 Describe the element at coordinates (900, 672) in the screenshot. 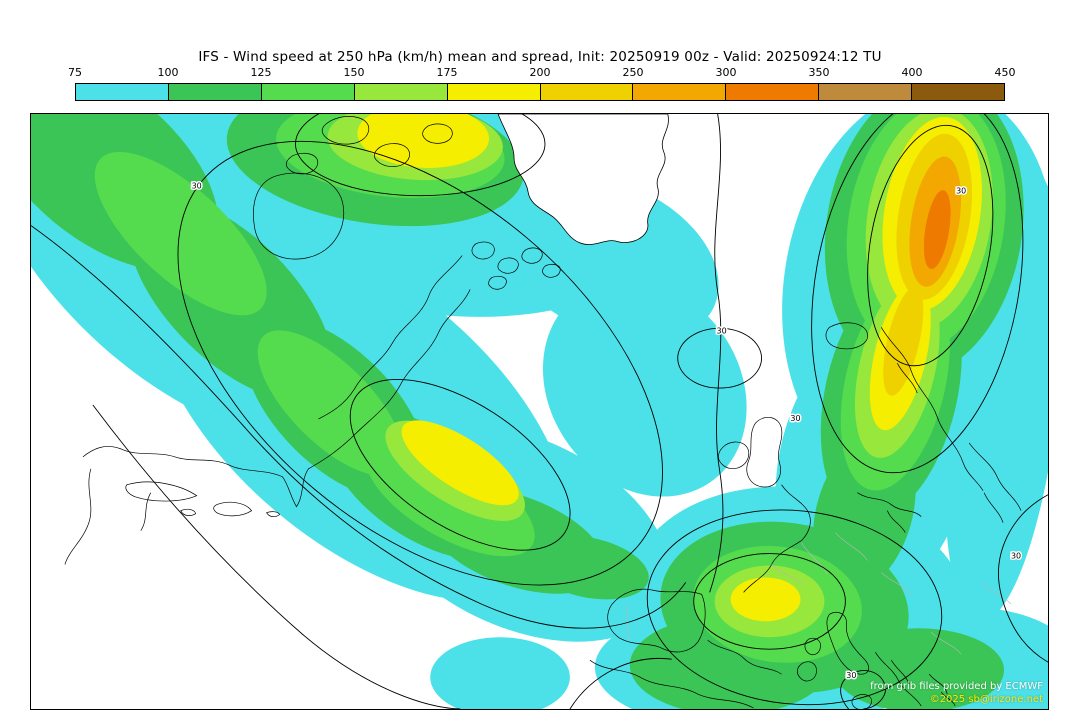

I see `balkans-coast` at that location.